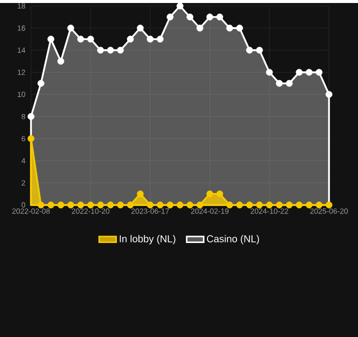 The image size is (358, 337). I want to click on legend-label: In lobby (NL), so click(148, 239).